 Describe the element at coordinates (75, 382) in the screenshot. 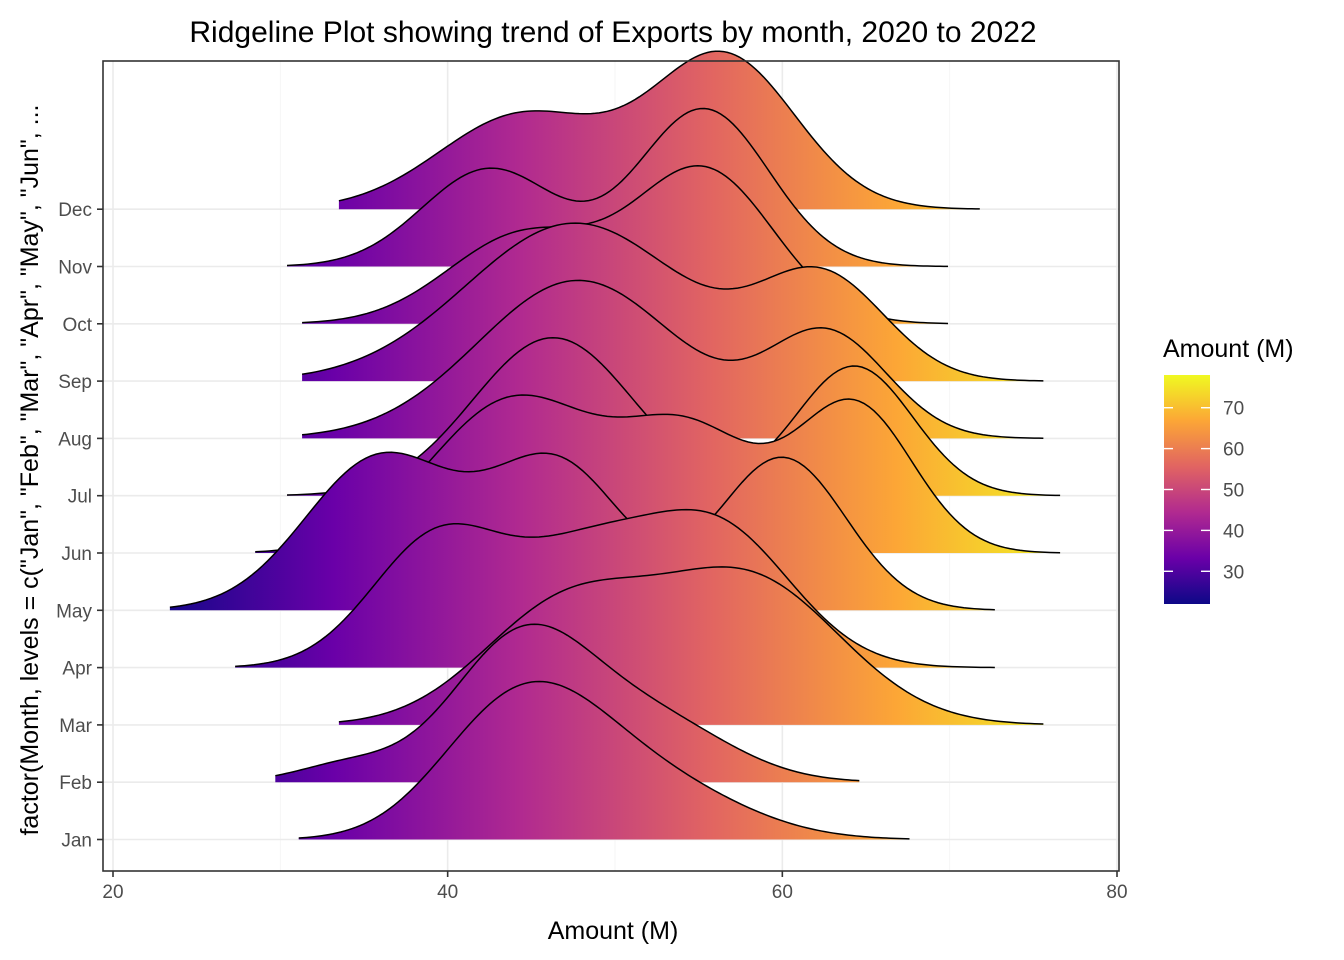

I see `y-tick-label: Sep` at that location.